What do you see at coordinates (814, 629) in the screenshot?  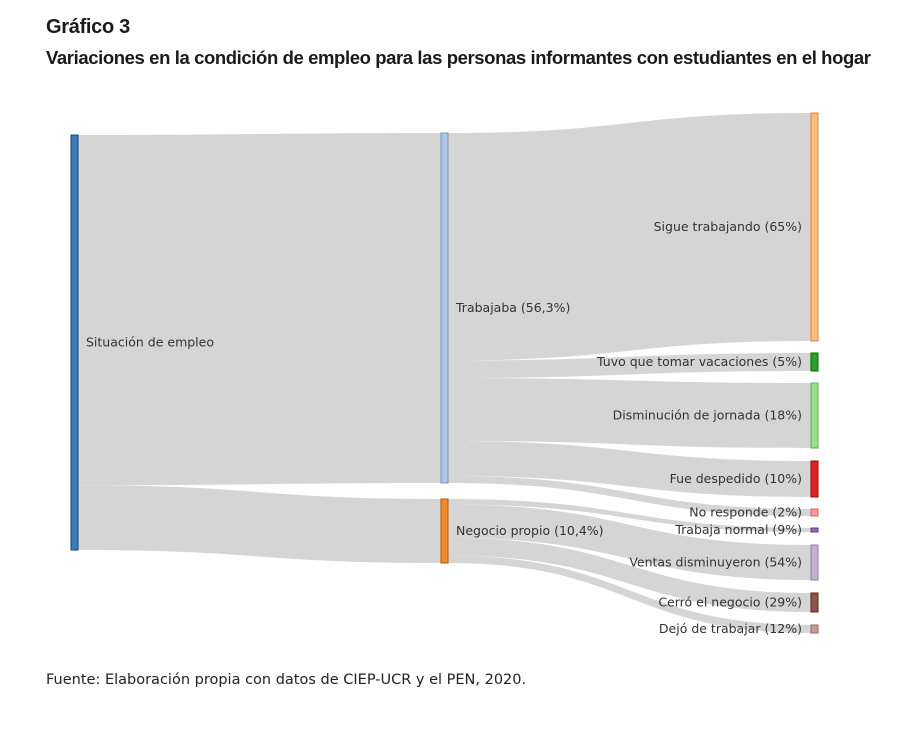 I see `node-dejo` at bounding box center [814, 629].